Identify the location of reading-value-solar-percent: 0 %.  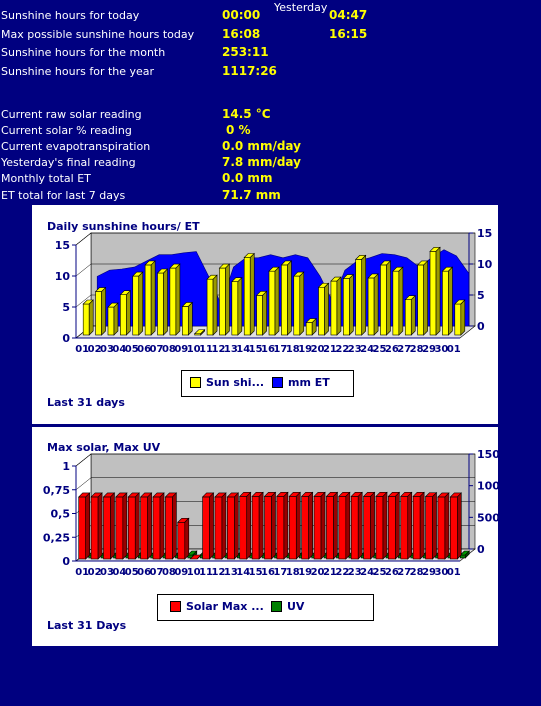
(238, 130).